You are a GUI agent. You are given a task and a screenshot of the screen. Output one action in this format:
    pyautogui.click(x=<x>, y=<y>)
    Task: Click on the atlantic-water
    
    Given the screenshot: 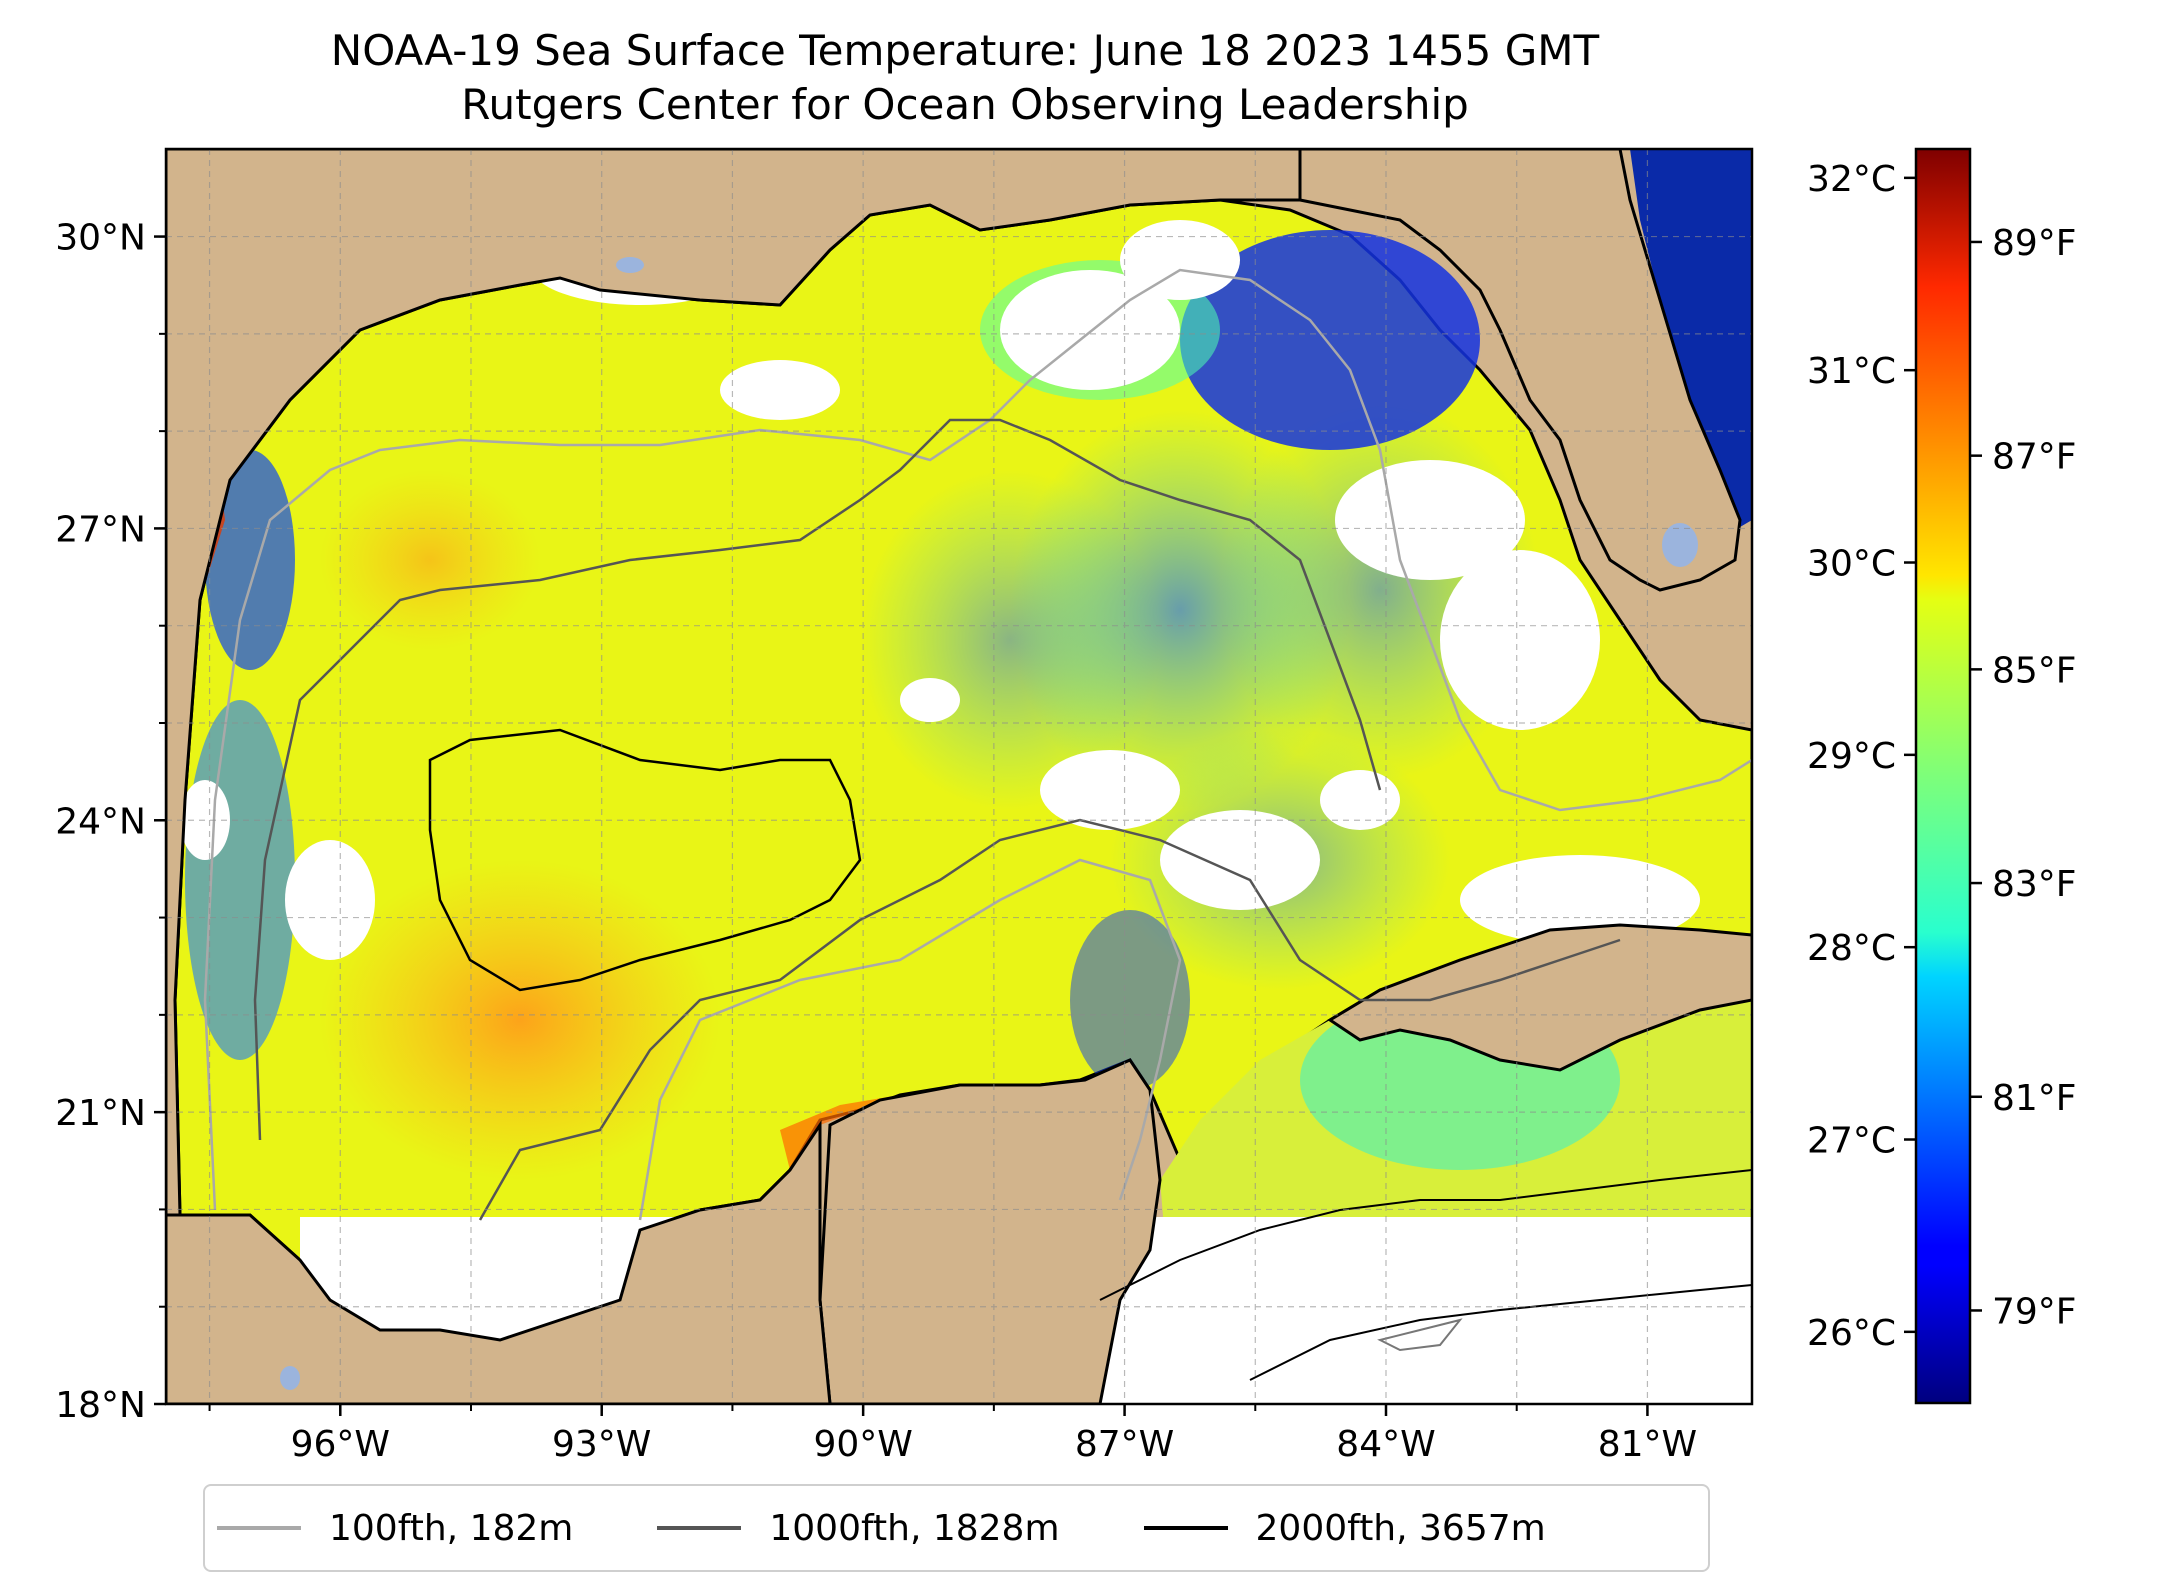 What is the action you would take?
    pyautogui.click(x=1691, y=339)
    